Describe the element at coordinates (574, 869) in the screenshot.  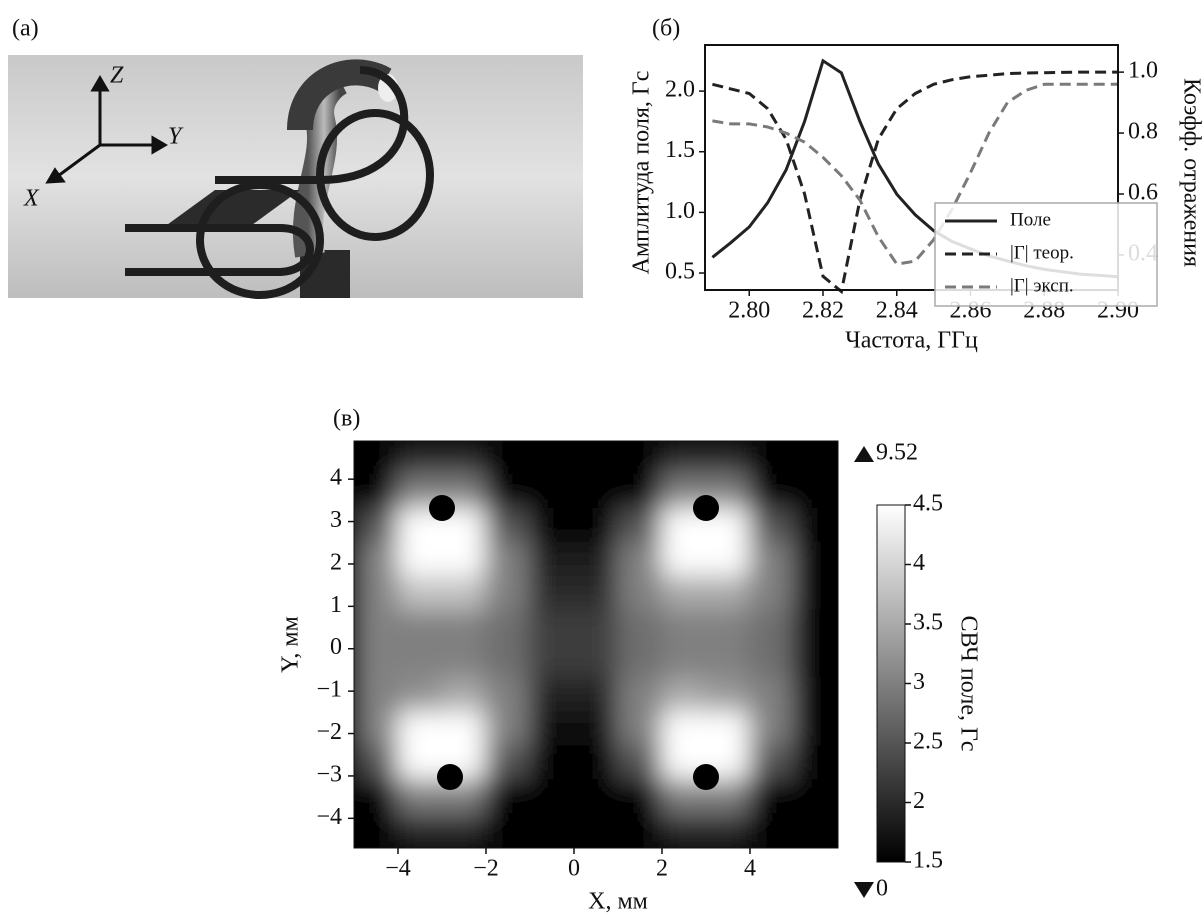
I see `x-tick-label: 0` at that location.